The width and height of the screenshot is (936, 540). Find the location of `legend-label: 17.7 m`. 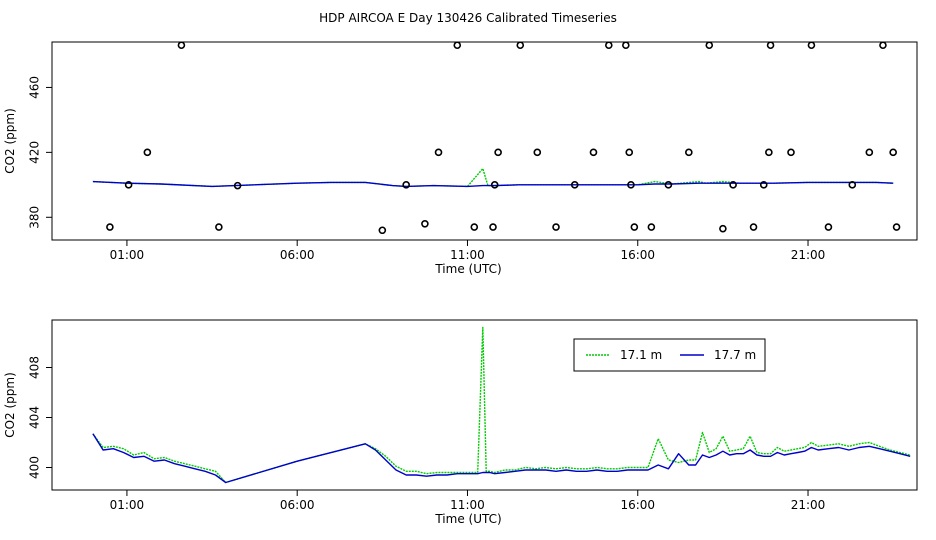

legend-label: 17.7 m is located at coordinates (735, 355).